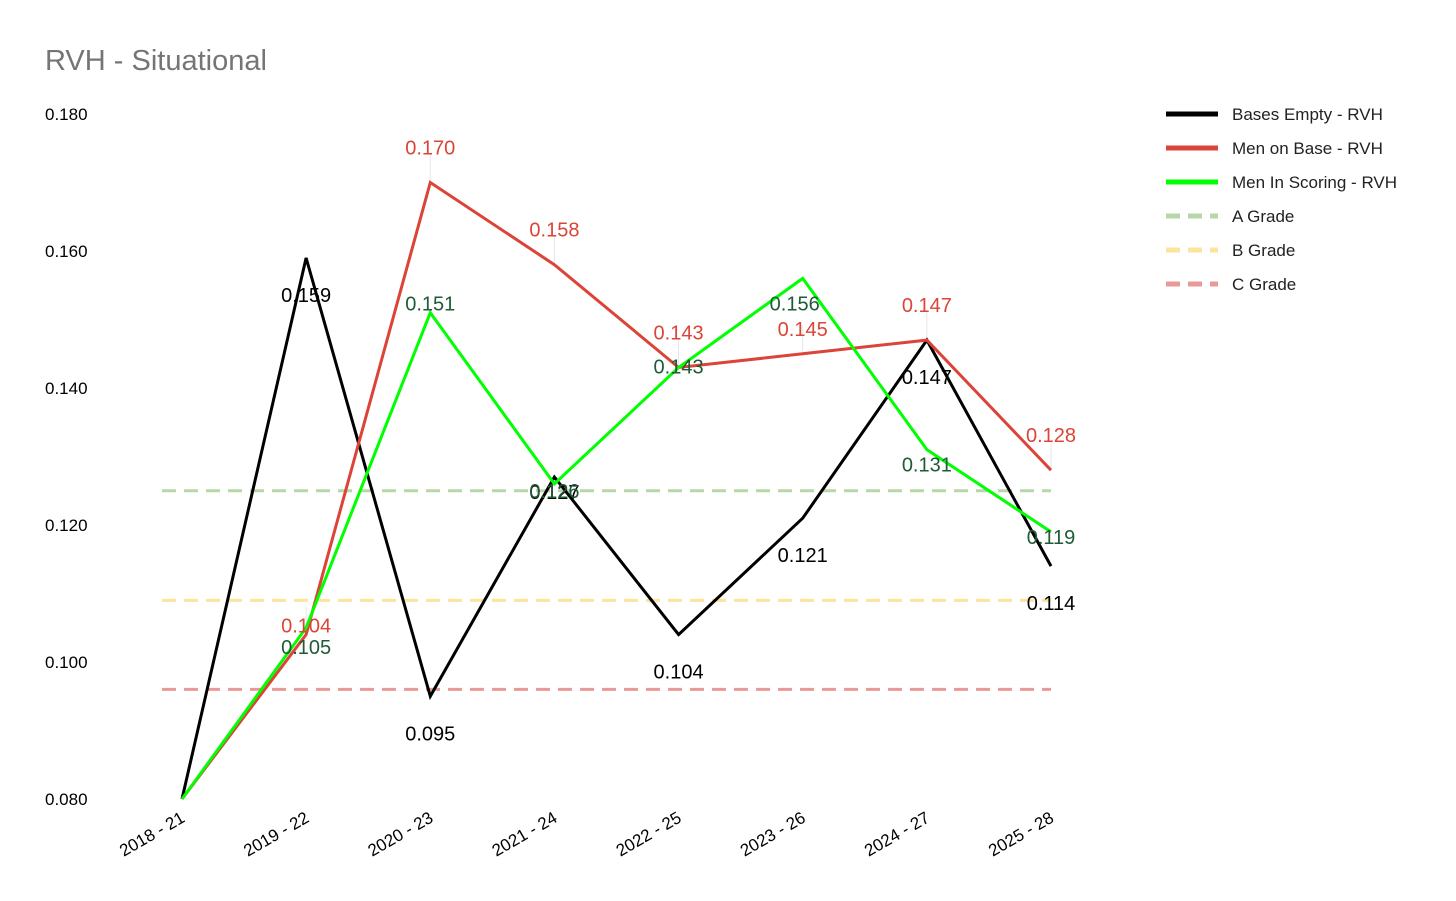  What do you see at coordinates (1264, 284) in the screenshot?
I see `legend-label: C Grade` at bounding box center [1264, 284].